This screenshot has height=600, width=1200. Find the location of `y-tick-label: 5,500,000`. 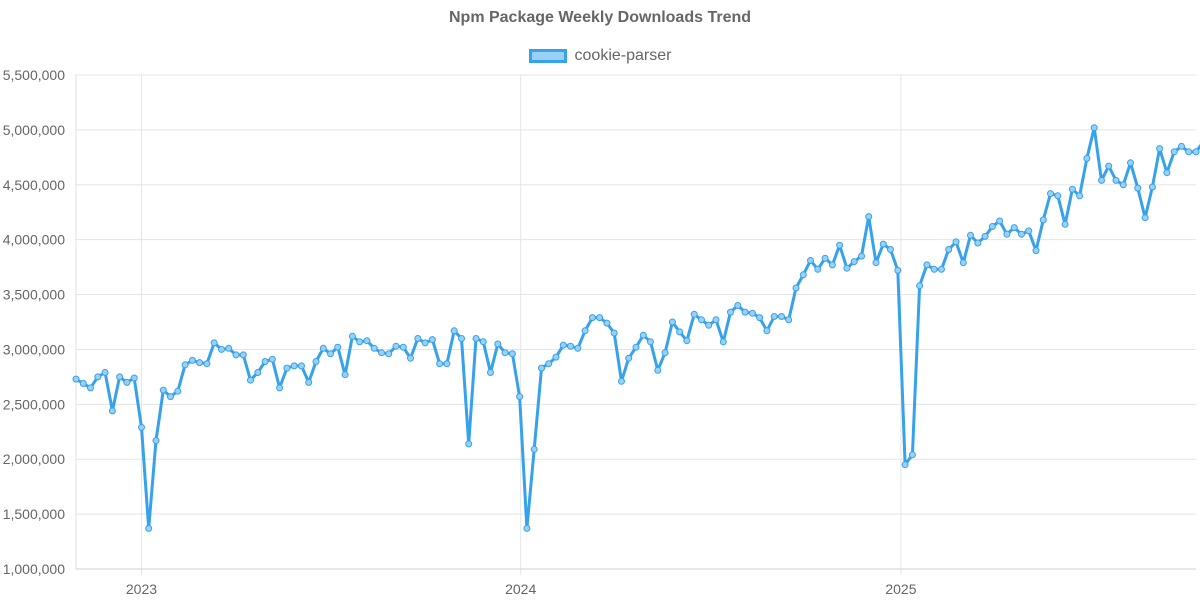

y-tick-label: 5,500,000 is located at coordinates (34, 75).